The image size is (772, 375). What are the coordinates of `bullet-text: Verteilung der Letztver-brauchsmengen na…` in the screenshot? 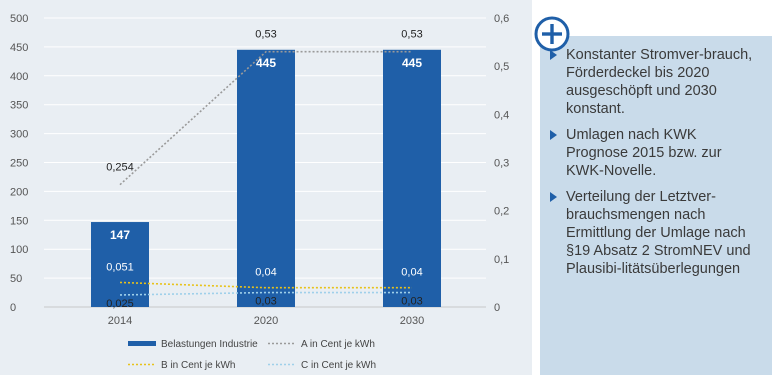 It's located at (658, 233).